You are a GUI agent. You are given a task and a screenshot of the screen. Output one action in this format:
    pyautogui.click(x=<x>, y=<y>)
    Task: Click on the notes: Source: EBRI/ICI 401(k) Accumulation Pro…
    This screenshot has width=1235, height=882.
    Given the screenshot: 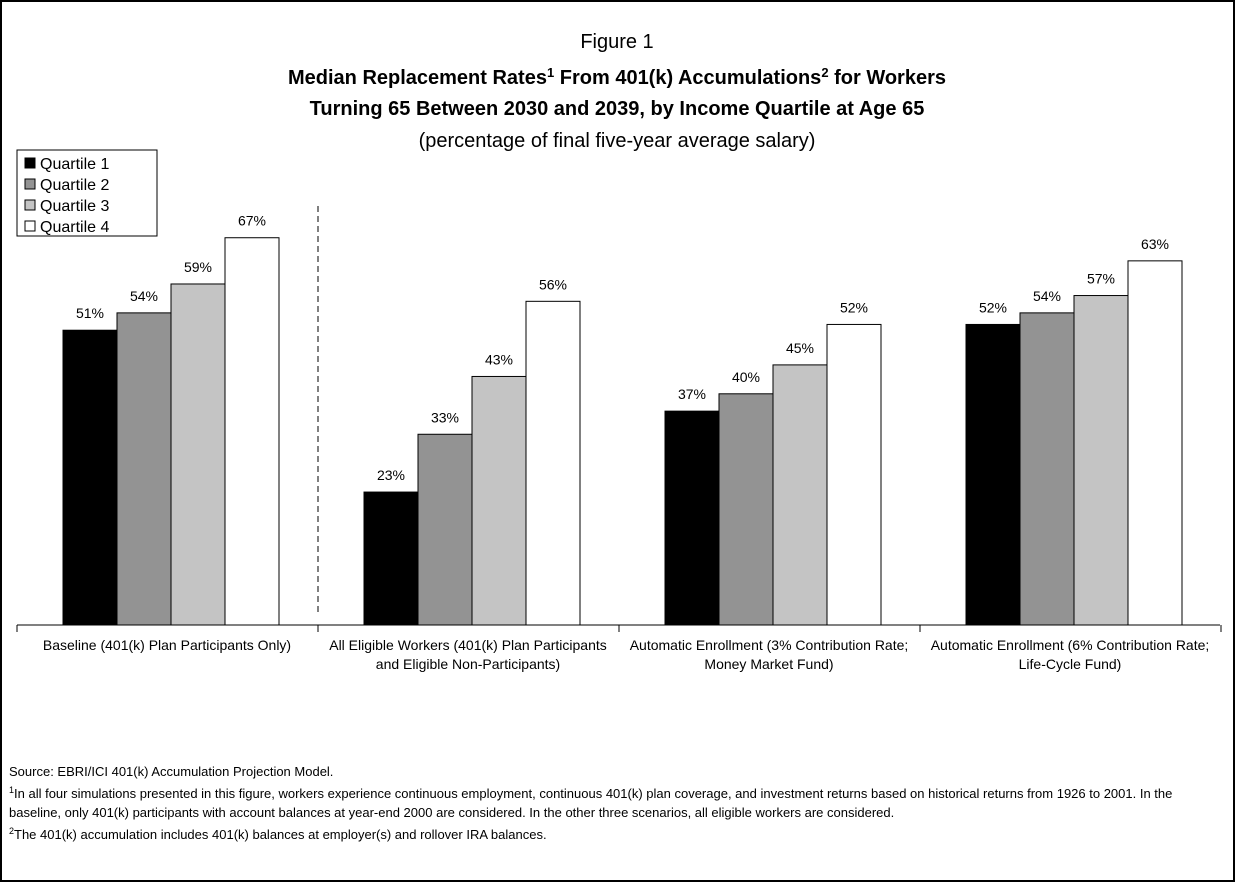 What is the action you would take?
    pyautogui.click(x=616, y=803)
    